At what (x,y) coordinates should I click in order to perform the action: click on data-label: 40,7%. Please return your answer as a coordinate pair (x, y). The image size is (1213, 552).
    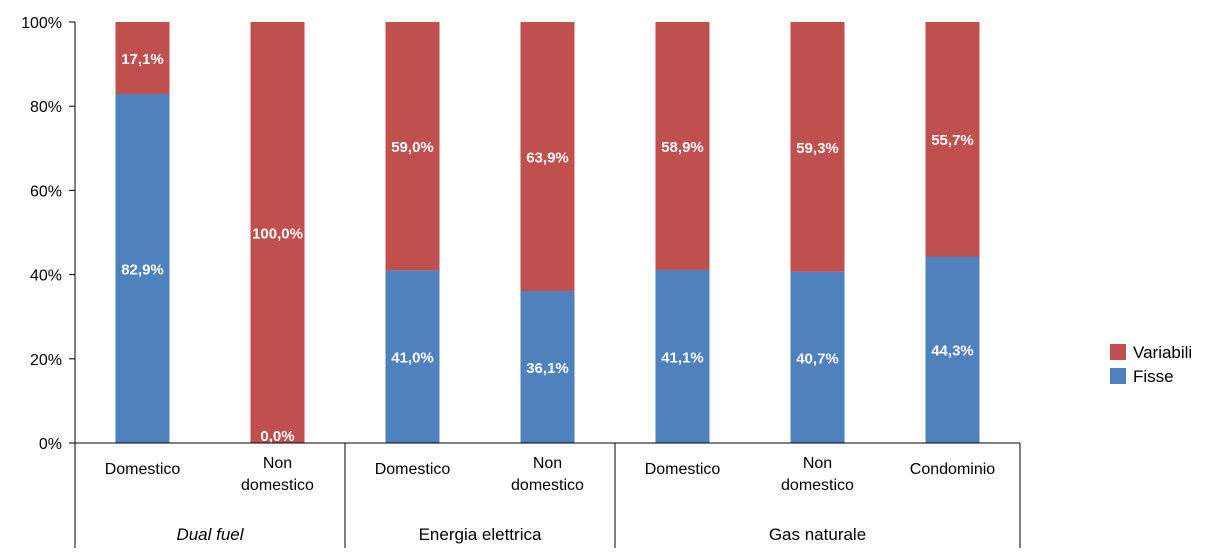
    Looking at the image, I should click on (817, 358).